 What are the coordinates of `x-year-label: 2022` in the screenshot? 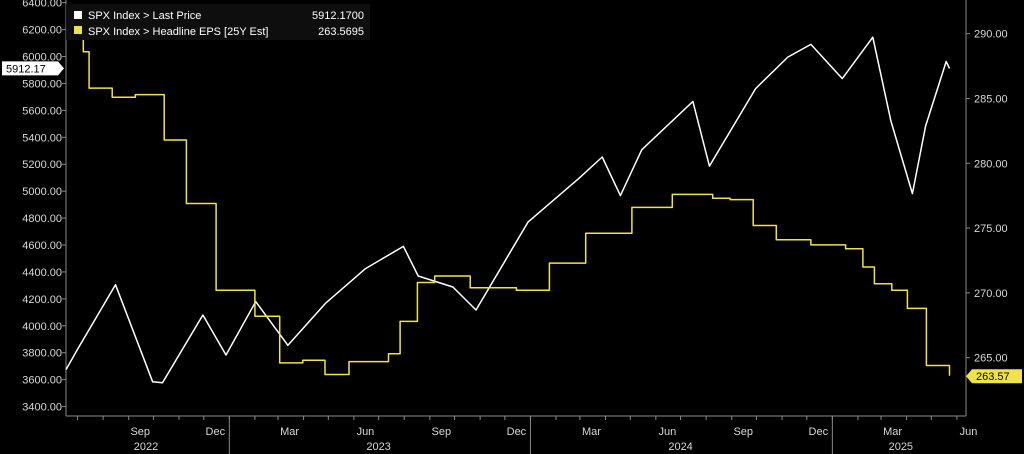 It's located at (146, 447).